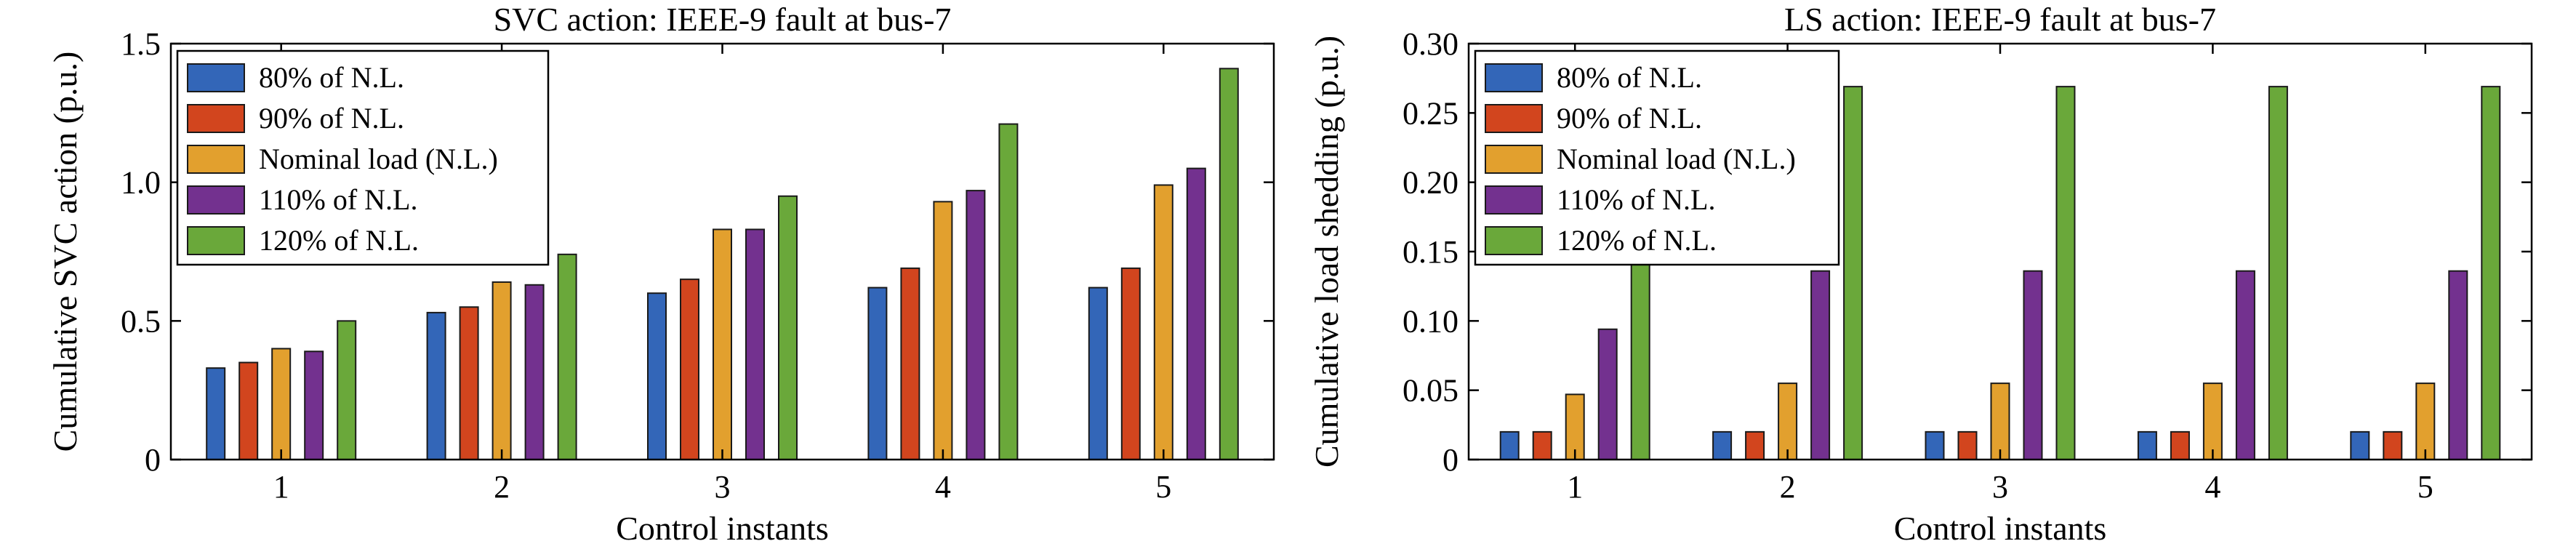 Image resolution: width=2576 pixels, height=549 pixels. What do you see at coordinates (141, 183) in the screenshot?
I see `y-tick-label: 1.0` at bounding box center [141, 183].